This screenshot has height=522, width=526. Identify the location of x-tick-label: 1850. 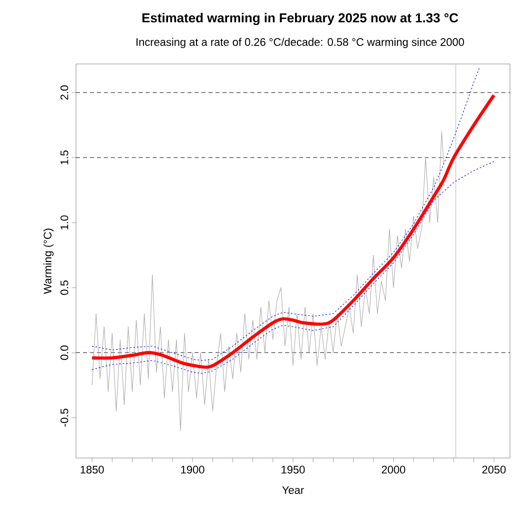
(92, 470).